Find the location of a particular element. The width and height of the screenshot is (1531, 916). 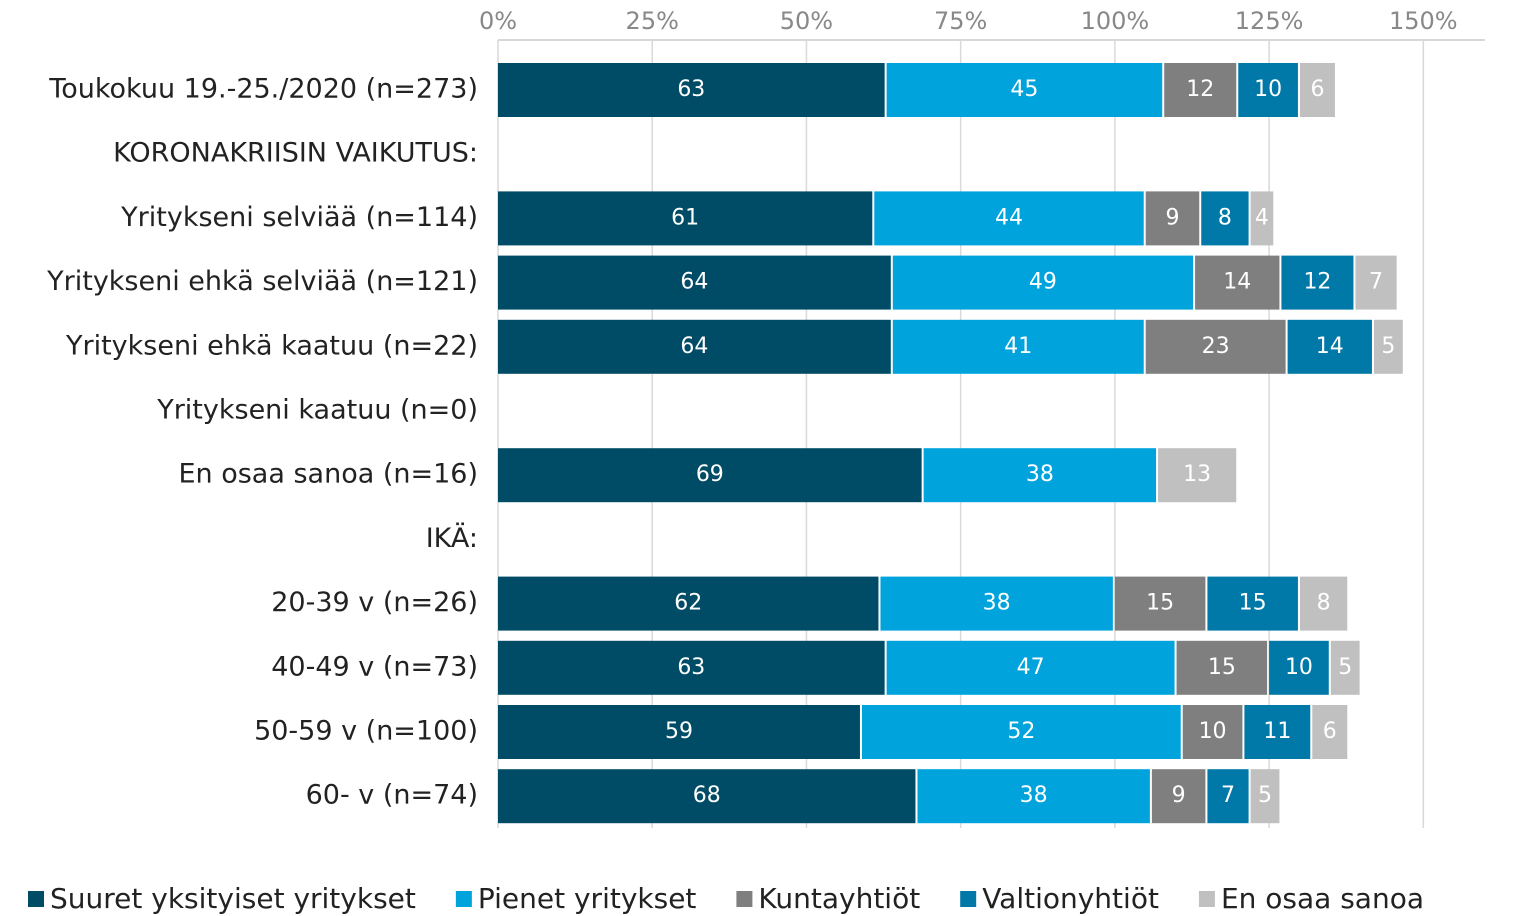

data-label: 68 is located at coordinates (707, 795).